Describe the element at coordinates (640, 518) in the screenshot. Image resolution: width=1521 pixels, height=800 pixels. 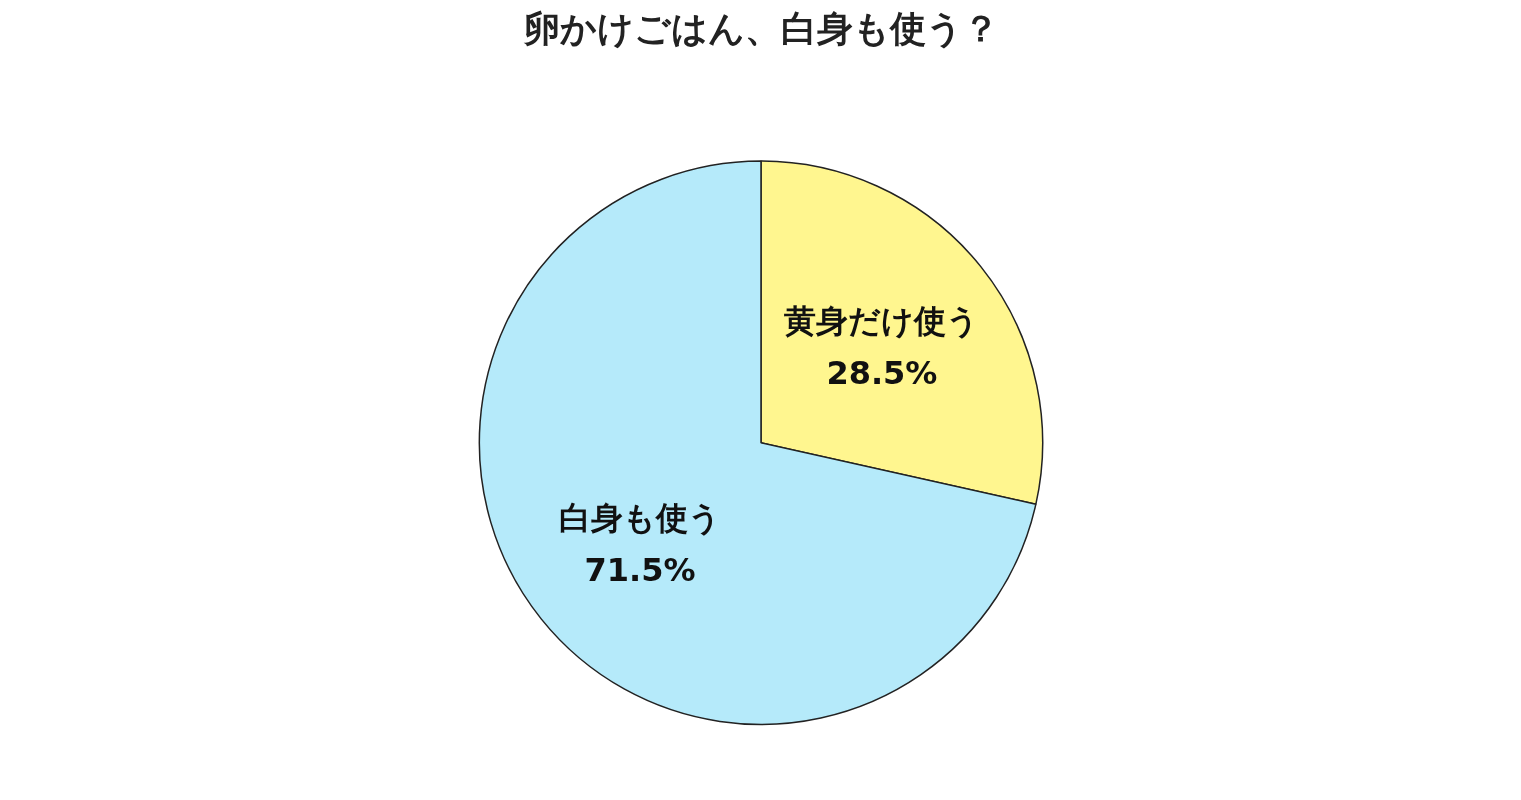
I see `slice-label: 白身も使う` at that location.